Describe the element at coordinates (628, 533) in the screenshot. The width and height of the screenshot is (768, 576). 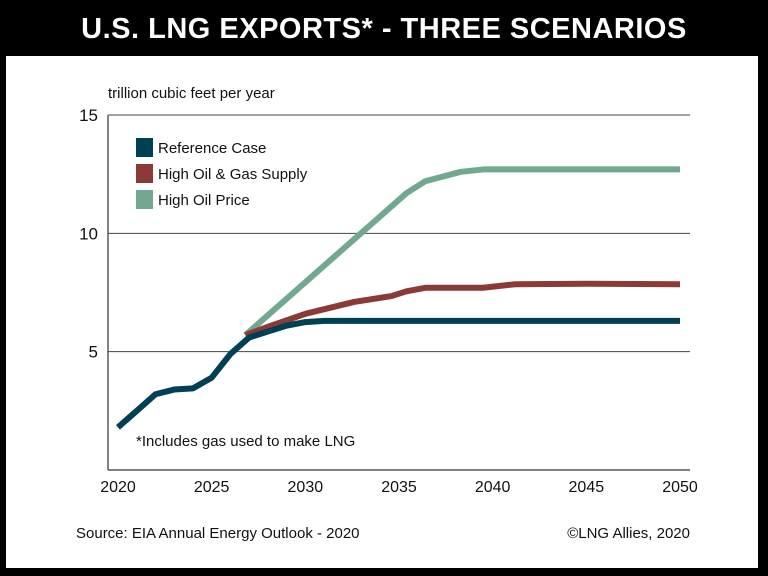
I see `credit-text: ©LNG Allies, 2020` at that location.